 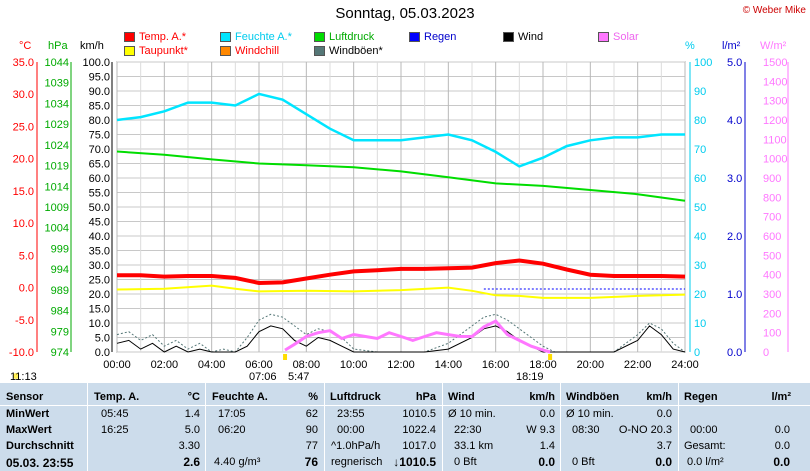 What do you see at coordinates (700, 179) in the screenshot?
I see `humidity-tick-label: 60` at bounding box center [700, 179].